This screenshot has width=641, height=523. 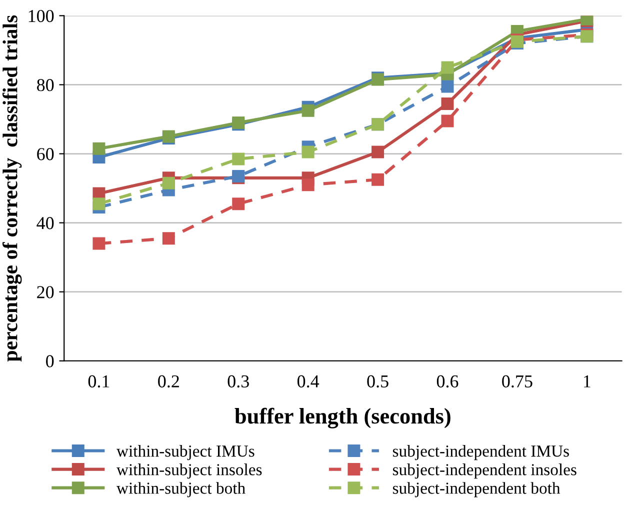 What do you see at coordinates (447, 381) in the screenshot?
I see `x-tick-label: 0.6` at bounding box center [447, 381].